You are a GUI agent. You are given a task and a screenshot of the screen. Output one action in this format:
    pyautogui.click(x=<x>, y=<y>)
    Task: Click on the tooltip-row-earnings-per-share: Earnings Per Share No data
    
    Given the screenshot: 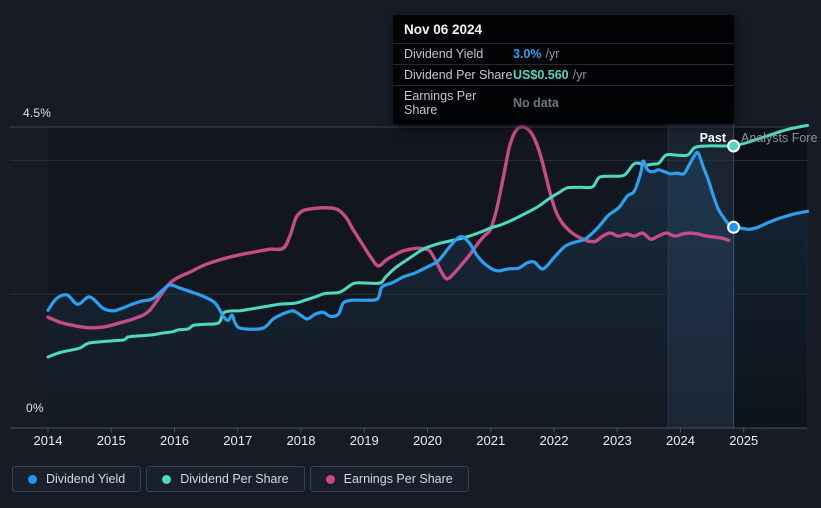 What is the action you would take?
    pyautogui.click(x=563, y=105)
    